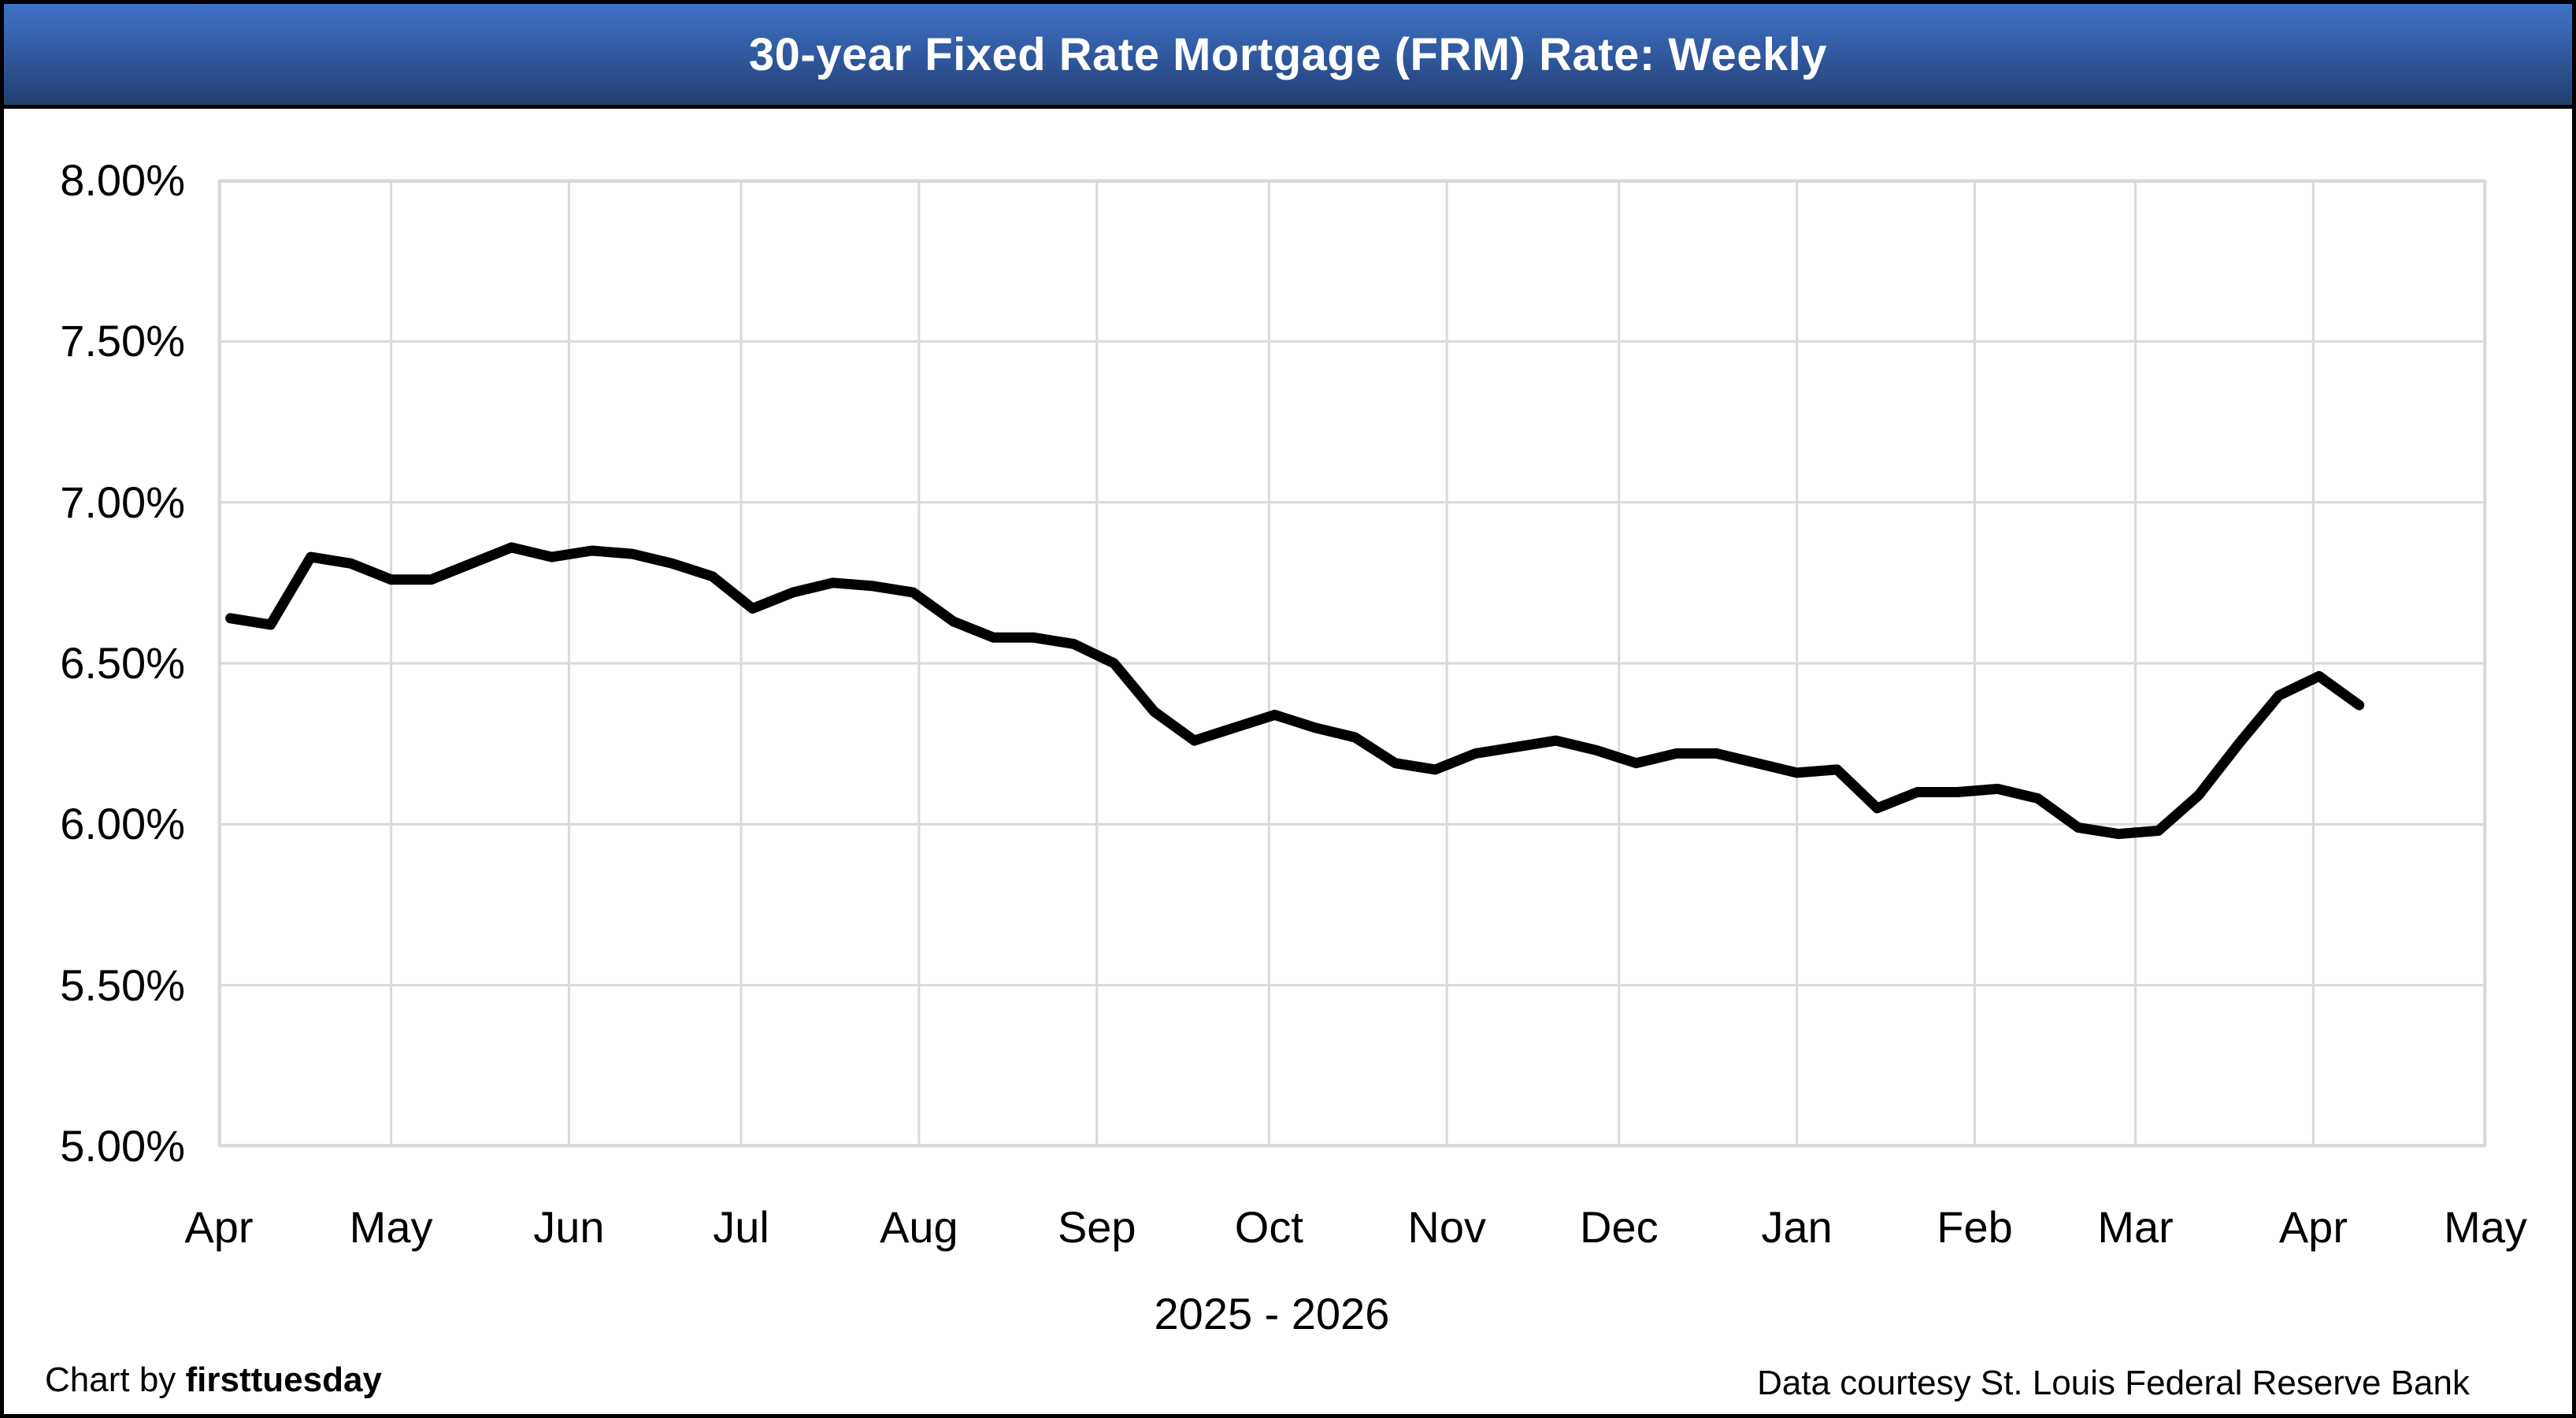 The width and height of the screenshot is (2576, 1418). Describe the element at coordinates (122, 824) in the screenshot. I see `y-axis-label: 6.00%` at that location.